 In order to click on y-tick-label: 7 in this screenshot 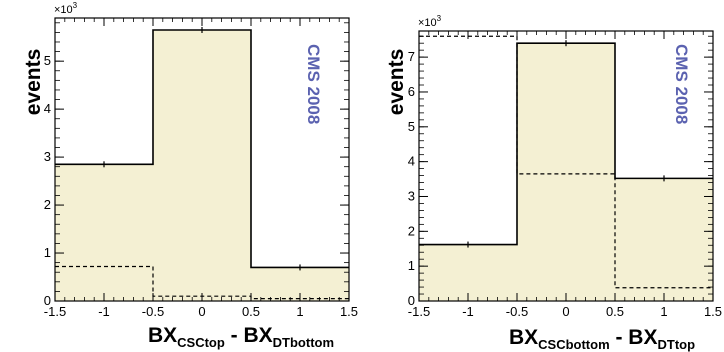, I will do `click(411, 56)`.